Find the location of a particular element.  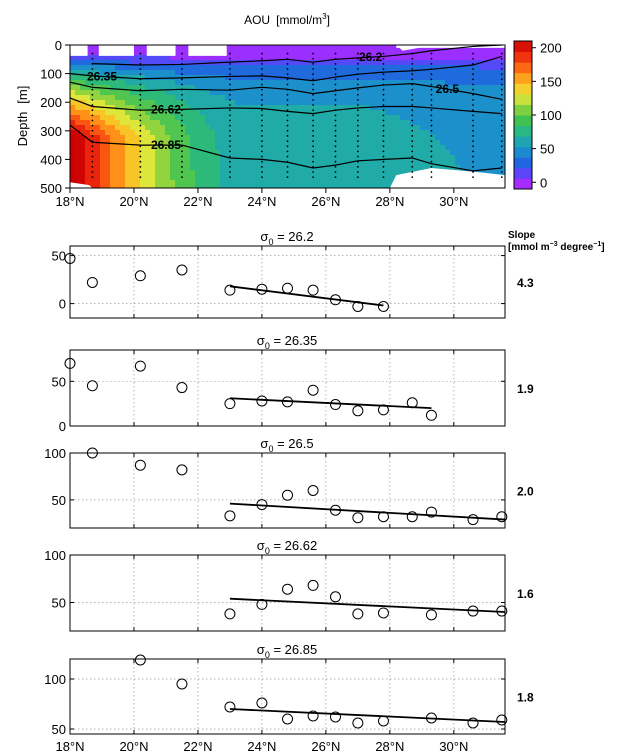

depth-tick-label: 500 is located at coordinates (51, 188).